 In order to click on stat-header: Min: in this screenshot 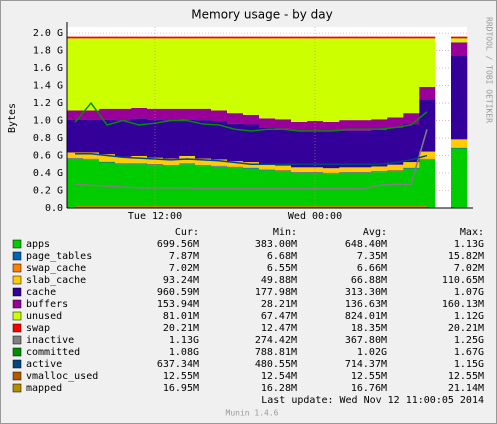, I will do `click(285, 232)`.